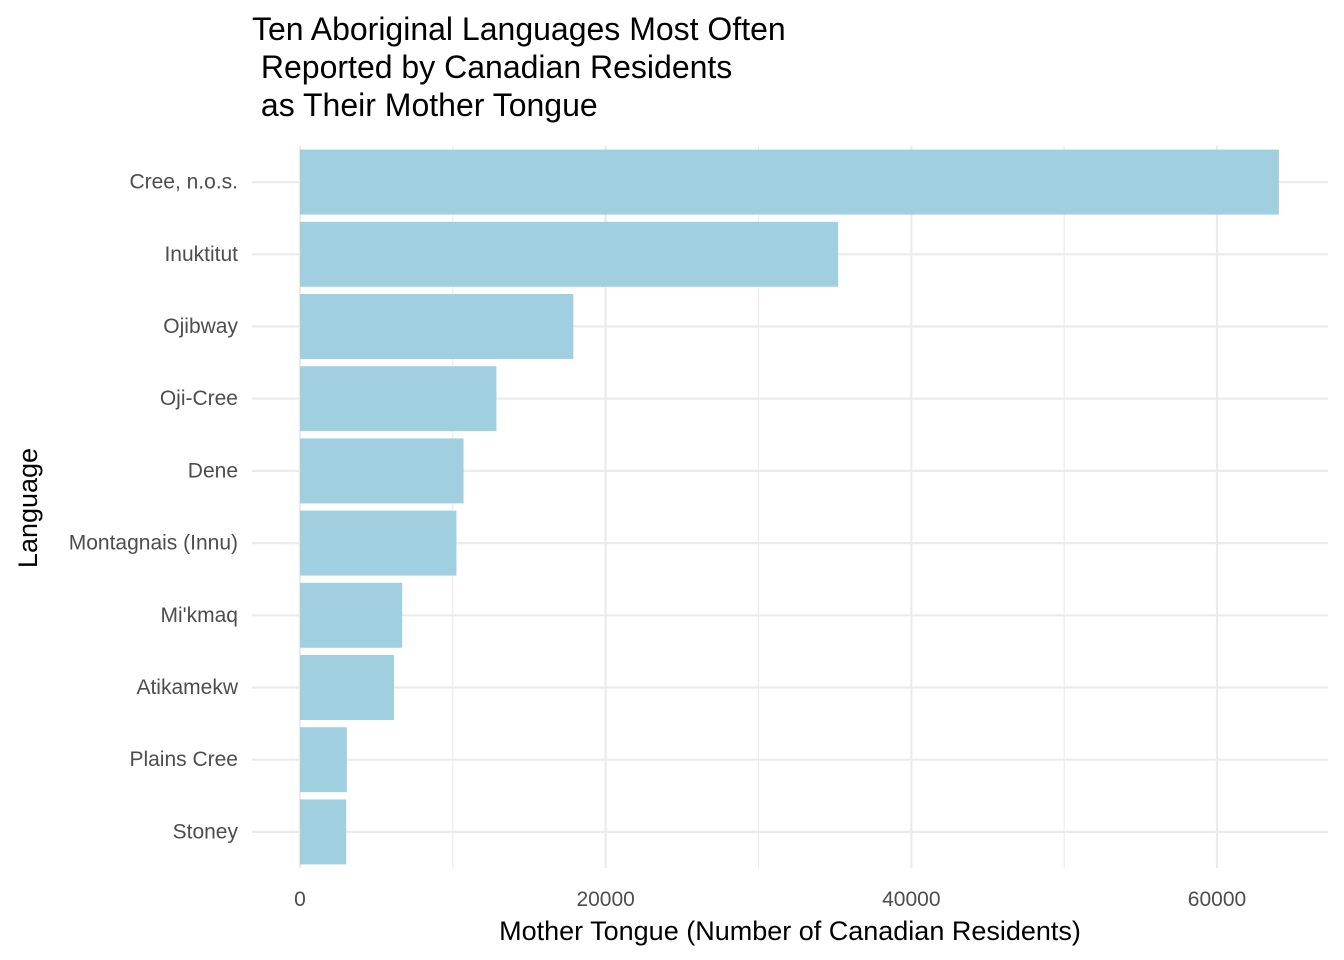 The height and width of the screenshot is (960, 1344). What do you see at coordinates (153, 543) in the screenshot?
I see `y-tick-label: Montagnais (Innu)` at bounding box center [153, 543].